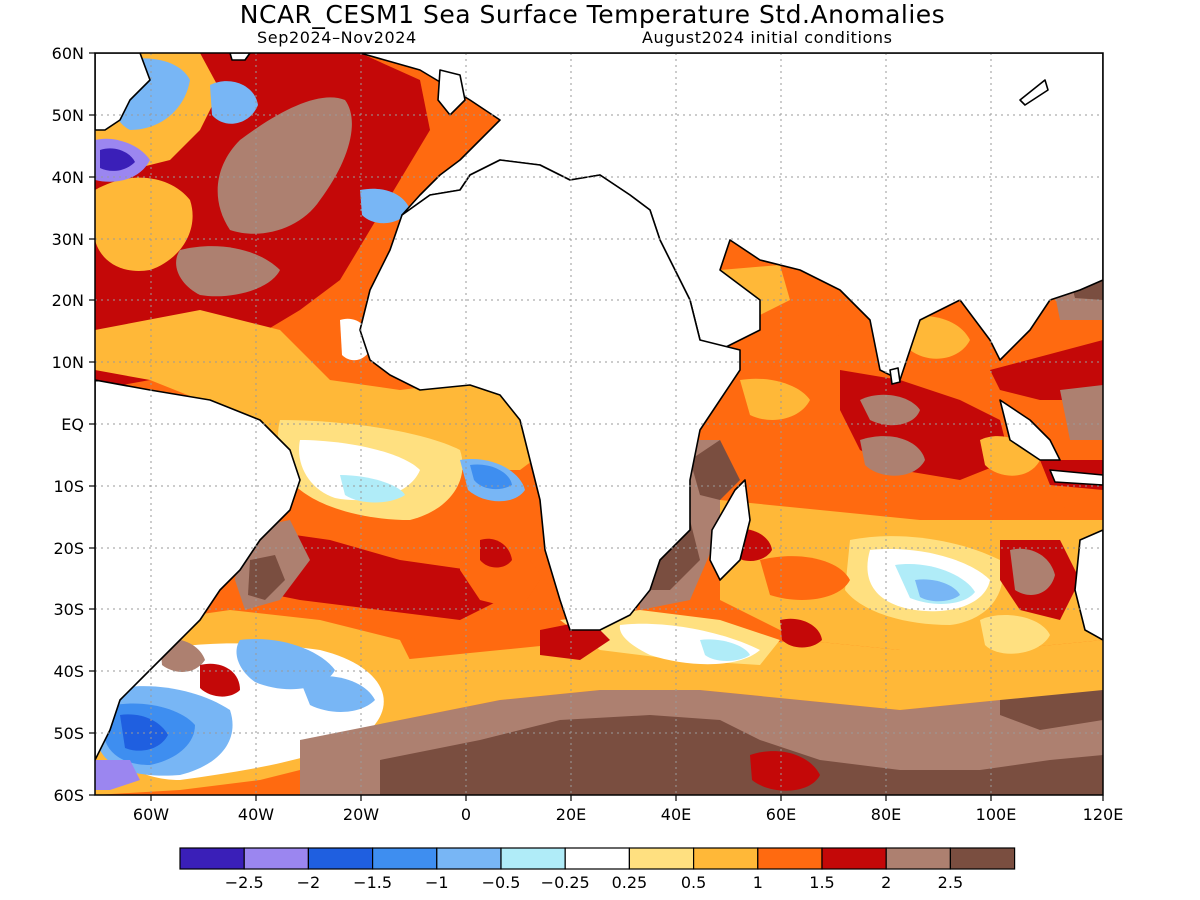 This screenshot has height=900, width=1200. What do you see at coordinates (466, 814) in the screenshot?
I see `lon-label: 0` at bounding box center [466, 814].